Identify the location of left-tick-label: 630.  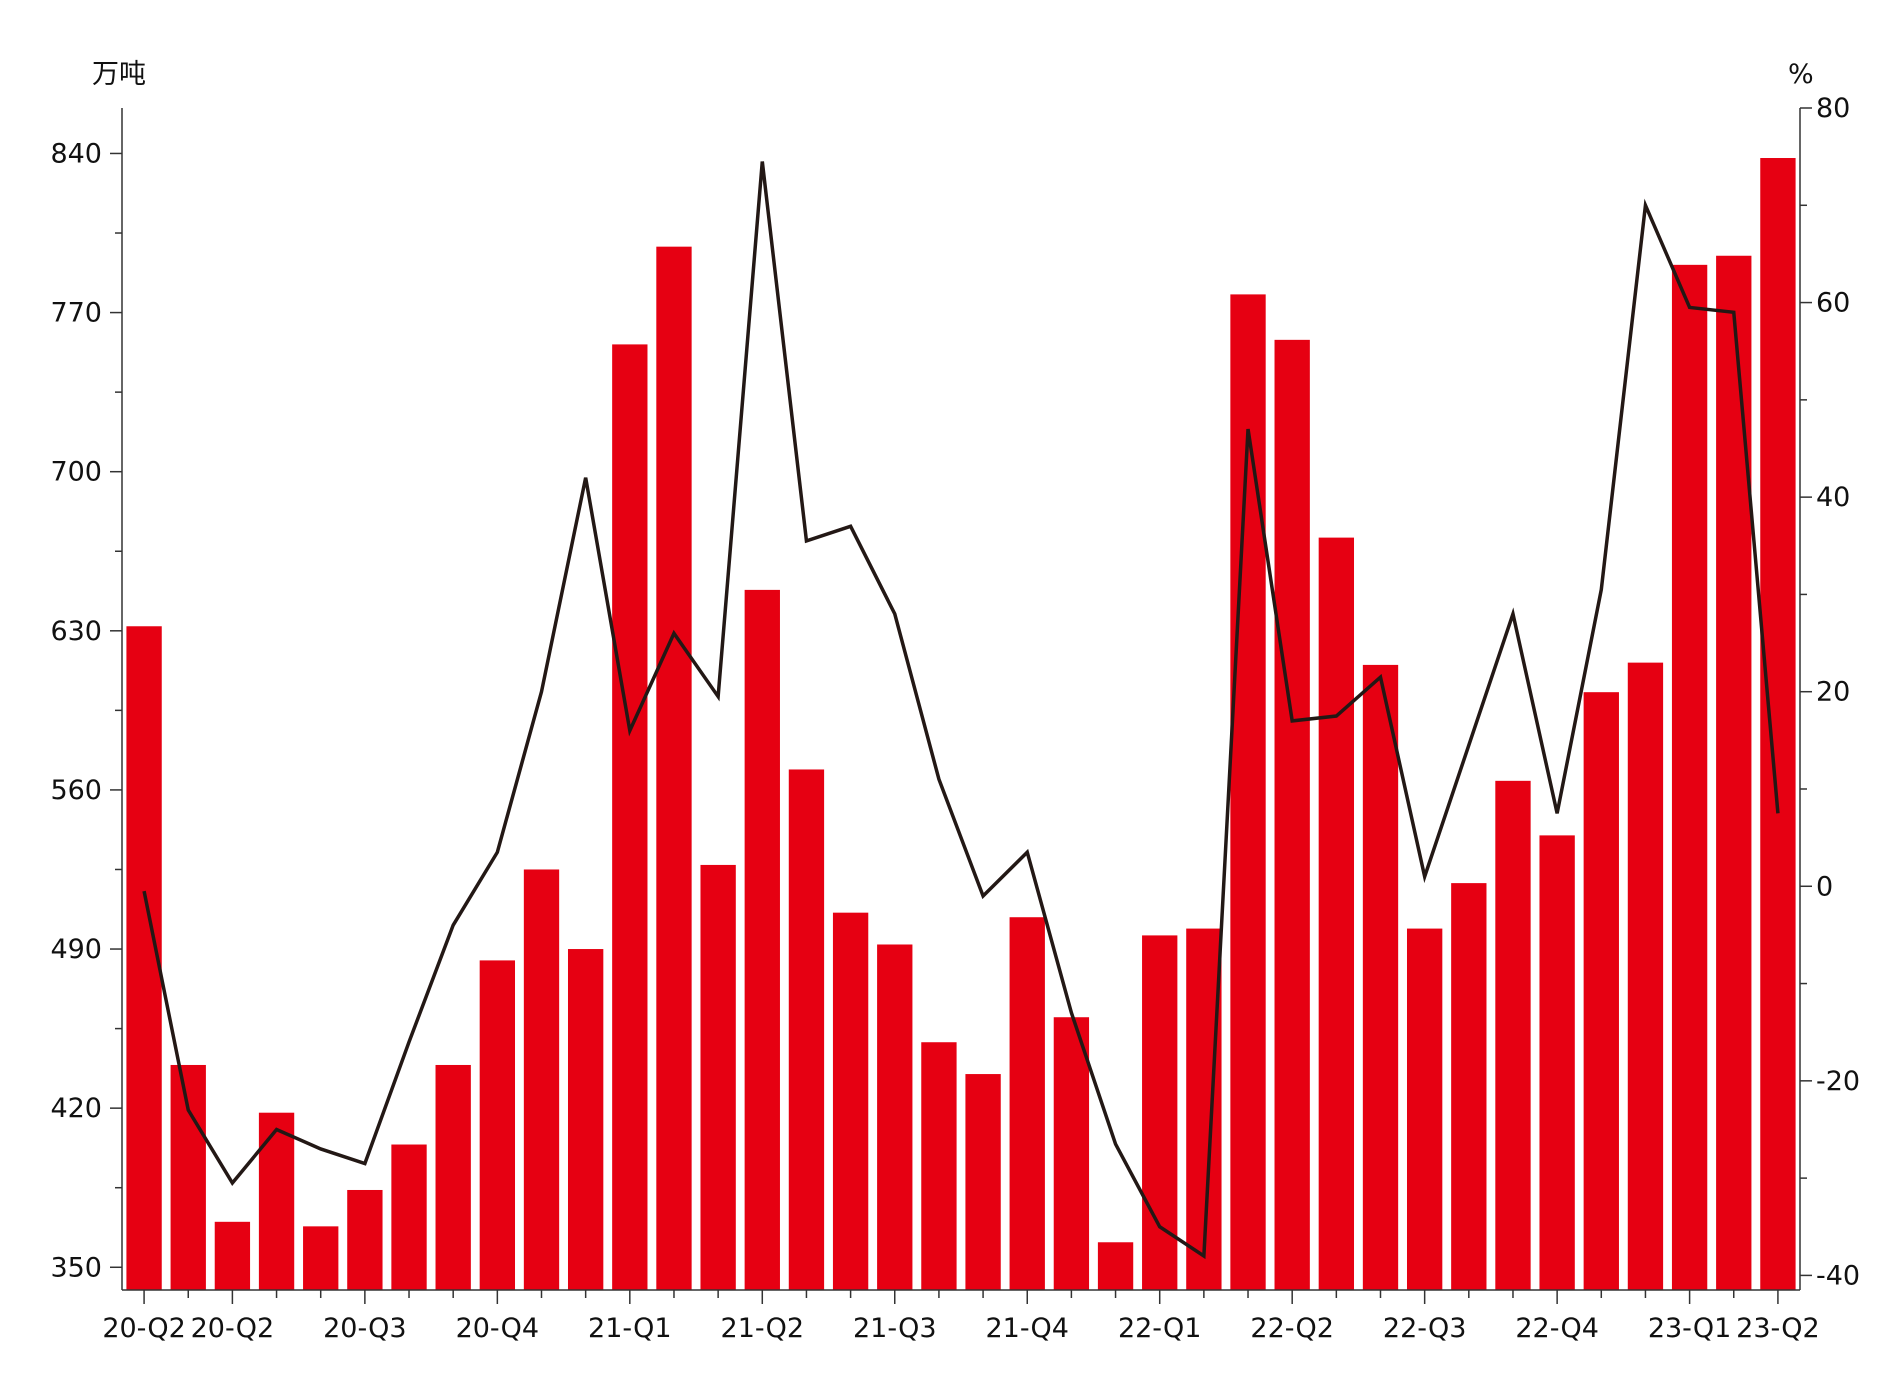
(76, 631).